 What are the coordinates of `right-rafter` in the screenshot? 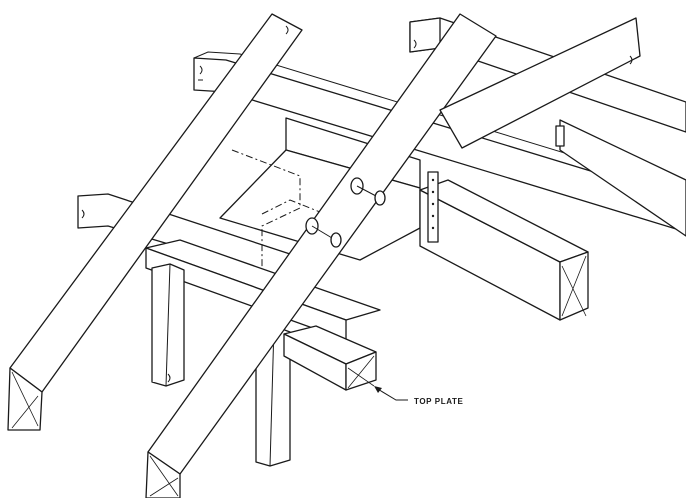 It's located at (540, 83).